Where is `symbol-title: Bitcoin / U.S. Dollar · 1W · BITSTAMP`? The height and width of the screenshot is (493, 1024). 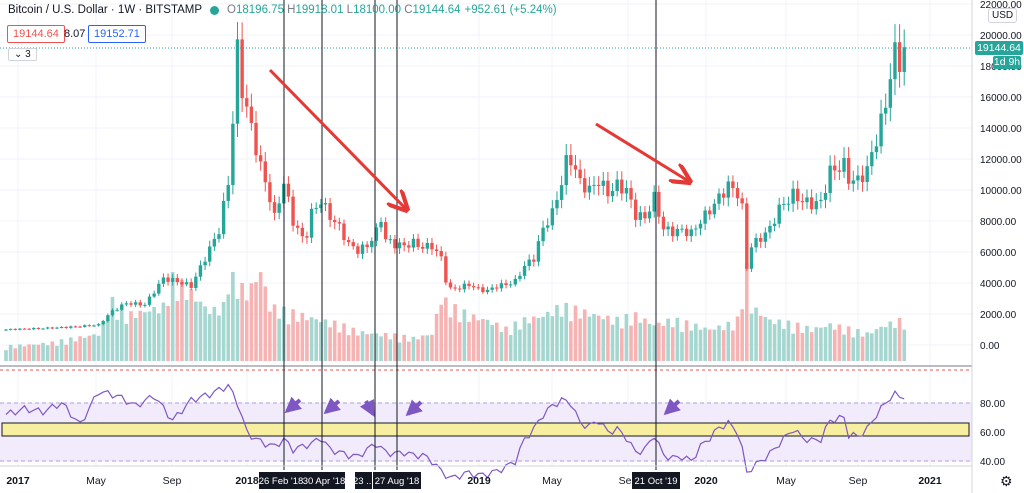
symbol-title: Bitcoin / U.S. Dollar · 1W · BITSTAMP is located at coordinates (105, 10).